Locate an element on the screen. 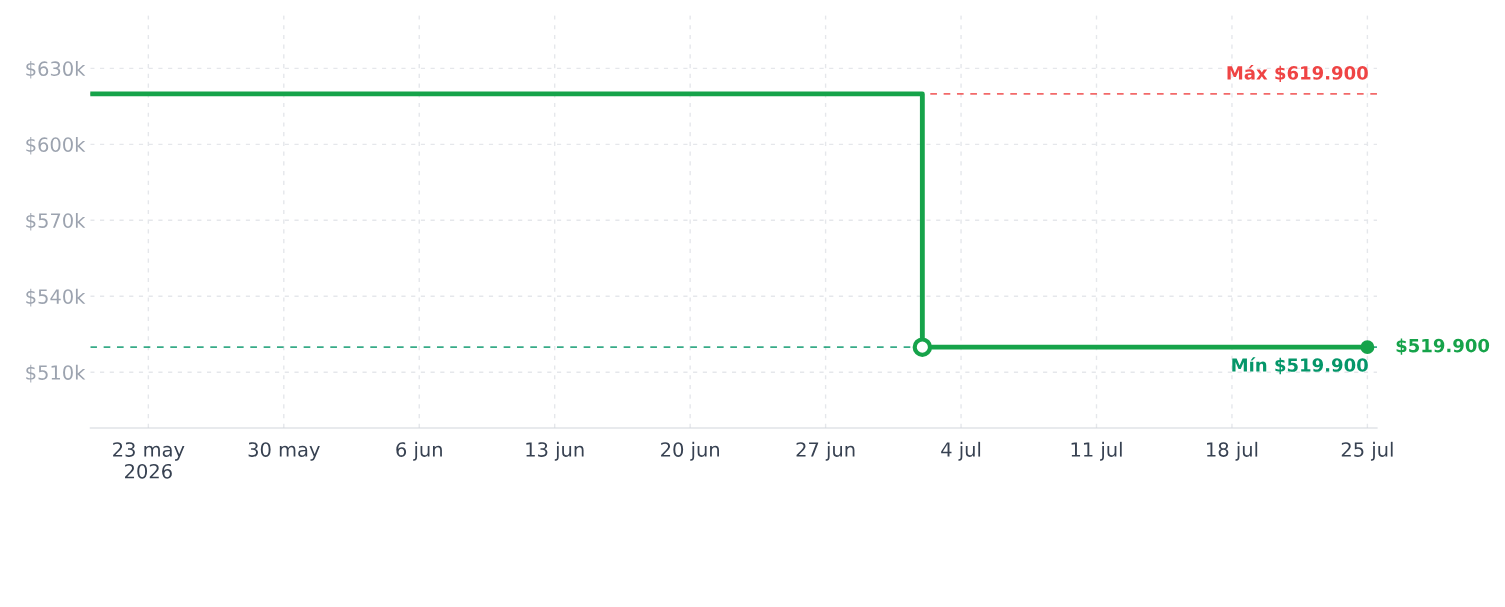 The image size is (1505, 607). x-tick-label: 11 jul is located at coordinates (1096, 451).